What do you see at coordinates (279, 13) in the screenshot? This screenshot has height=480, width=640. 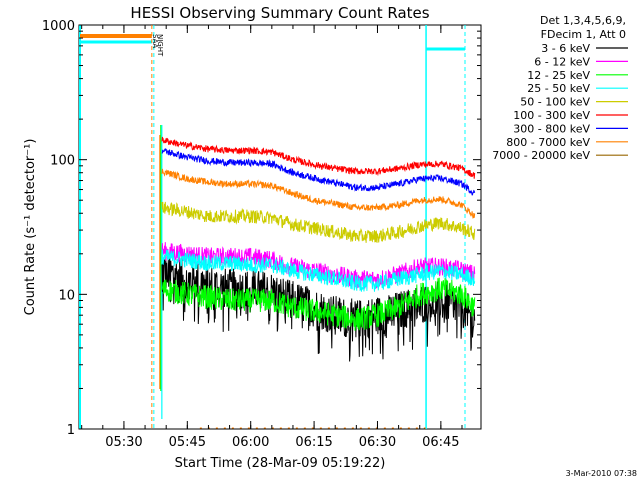 I see `chart-title: HESSI Observing Summary Count Rates` at bounding box center [279, 13].